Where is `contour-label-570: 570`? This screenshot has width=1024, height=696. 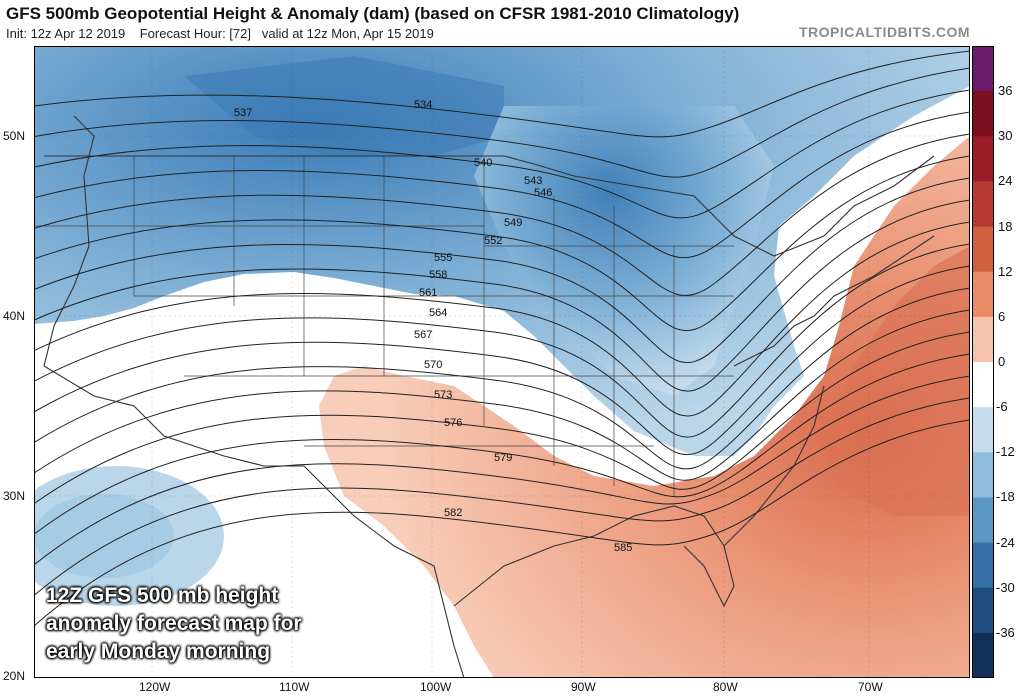 contour-label-570: 570 is located at coordinates (433, 365).